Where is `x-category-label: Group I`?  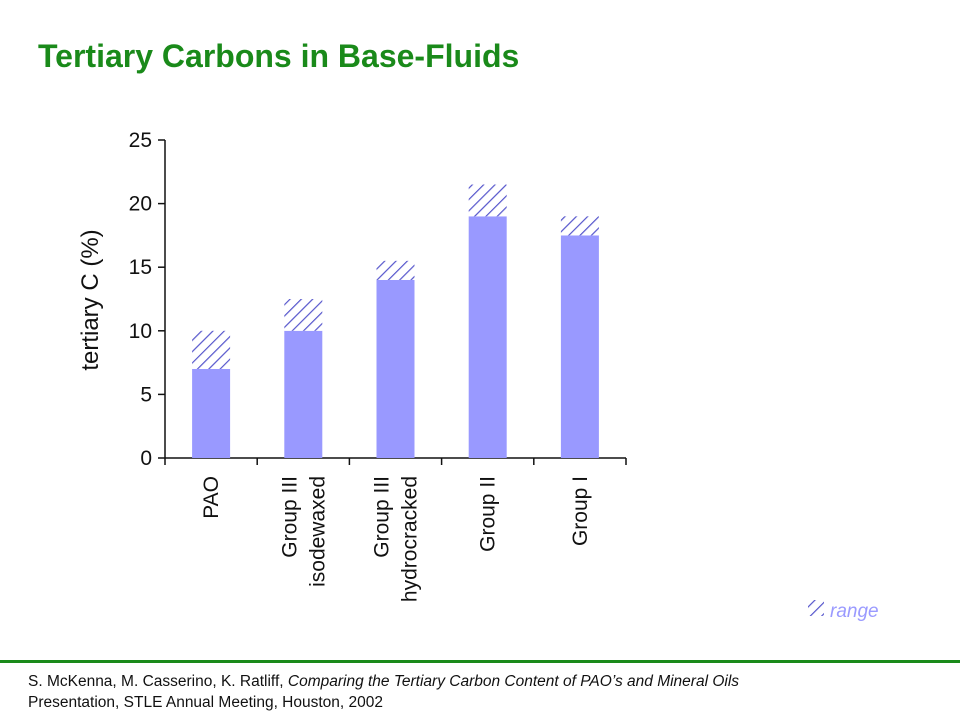 x-category-label: Group I is located at coordinates (580, 511).